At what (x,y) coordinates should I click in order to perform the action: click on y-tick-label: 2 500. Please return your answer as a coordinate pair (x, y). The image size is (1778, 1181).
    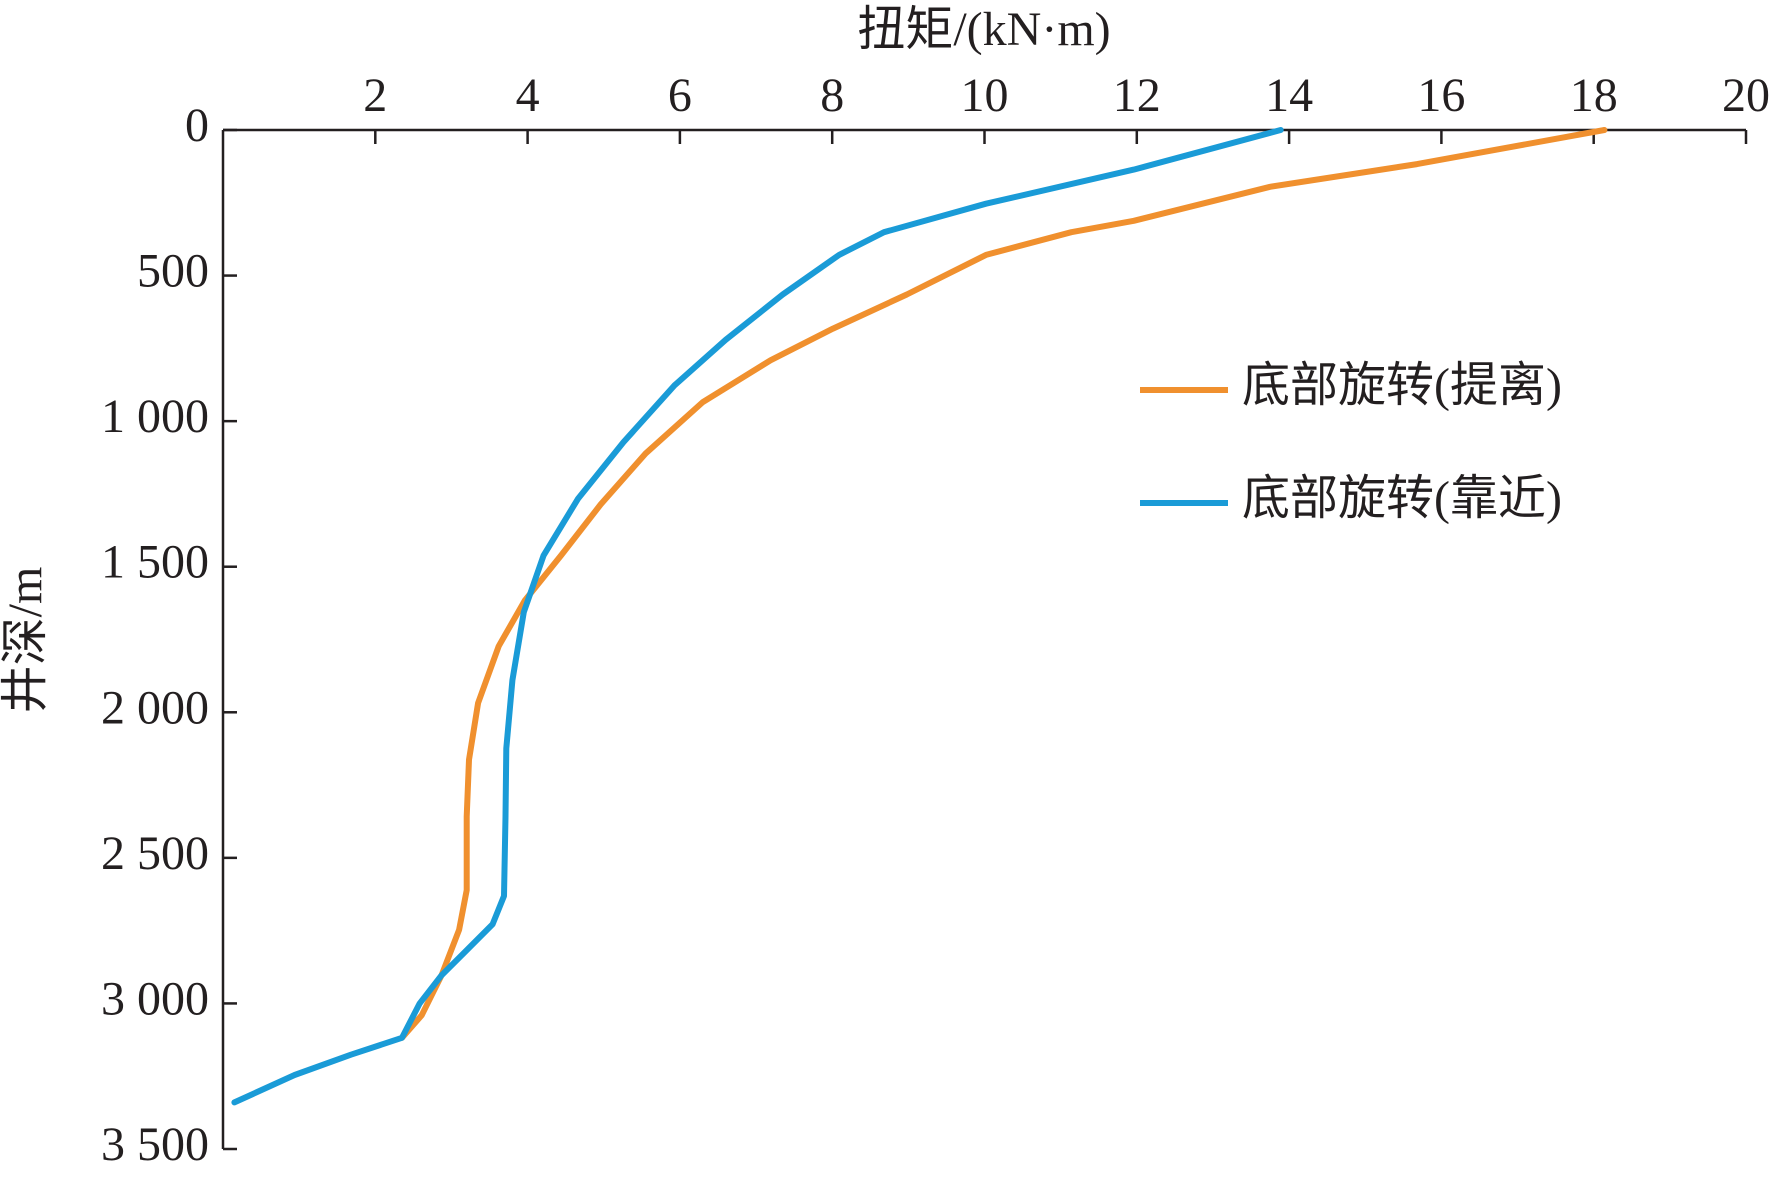
    Looking at the image, I should click on (155, 853).